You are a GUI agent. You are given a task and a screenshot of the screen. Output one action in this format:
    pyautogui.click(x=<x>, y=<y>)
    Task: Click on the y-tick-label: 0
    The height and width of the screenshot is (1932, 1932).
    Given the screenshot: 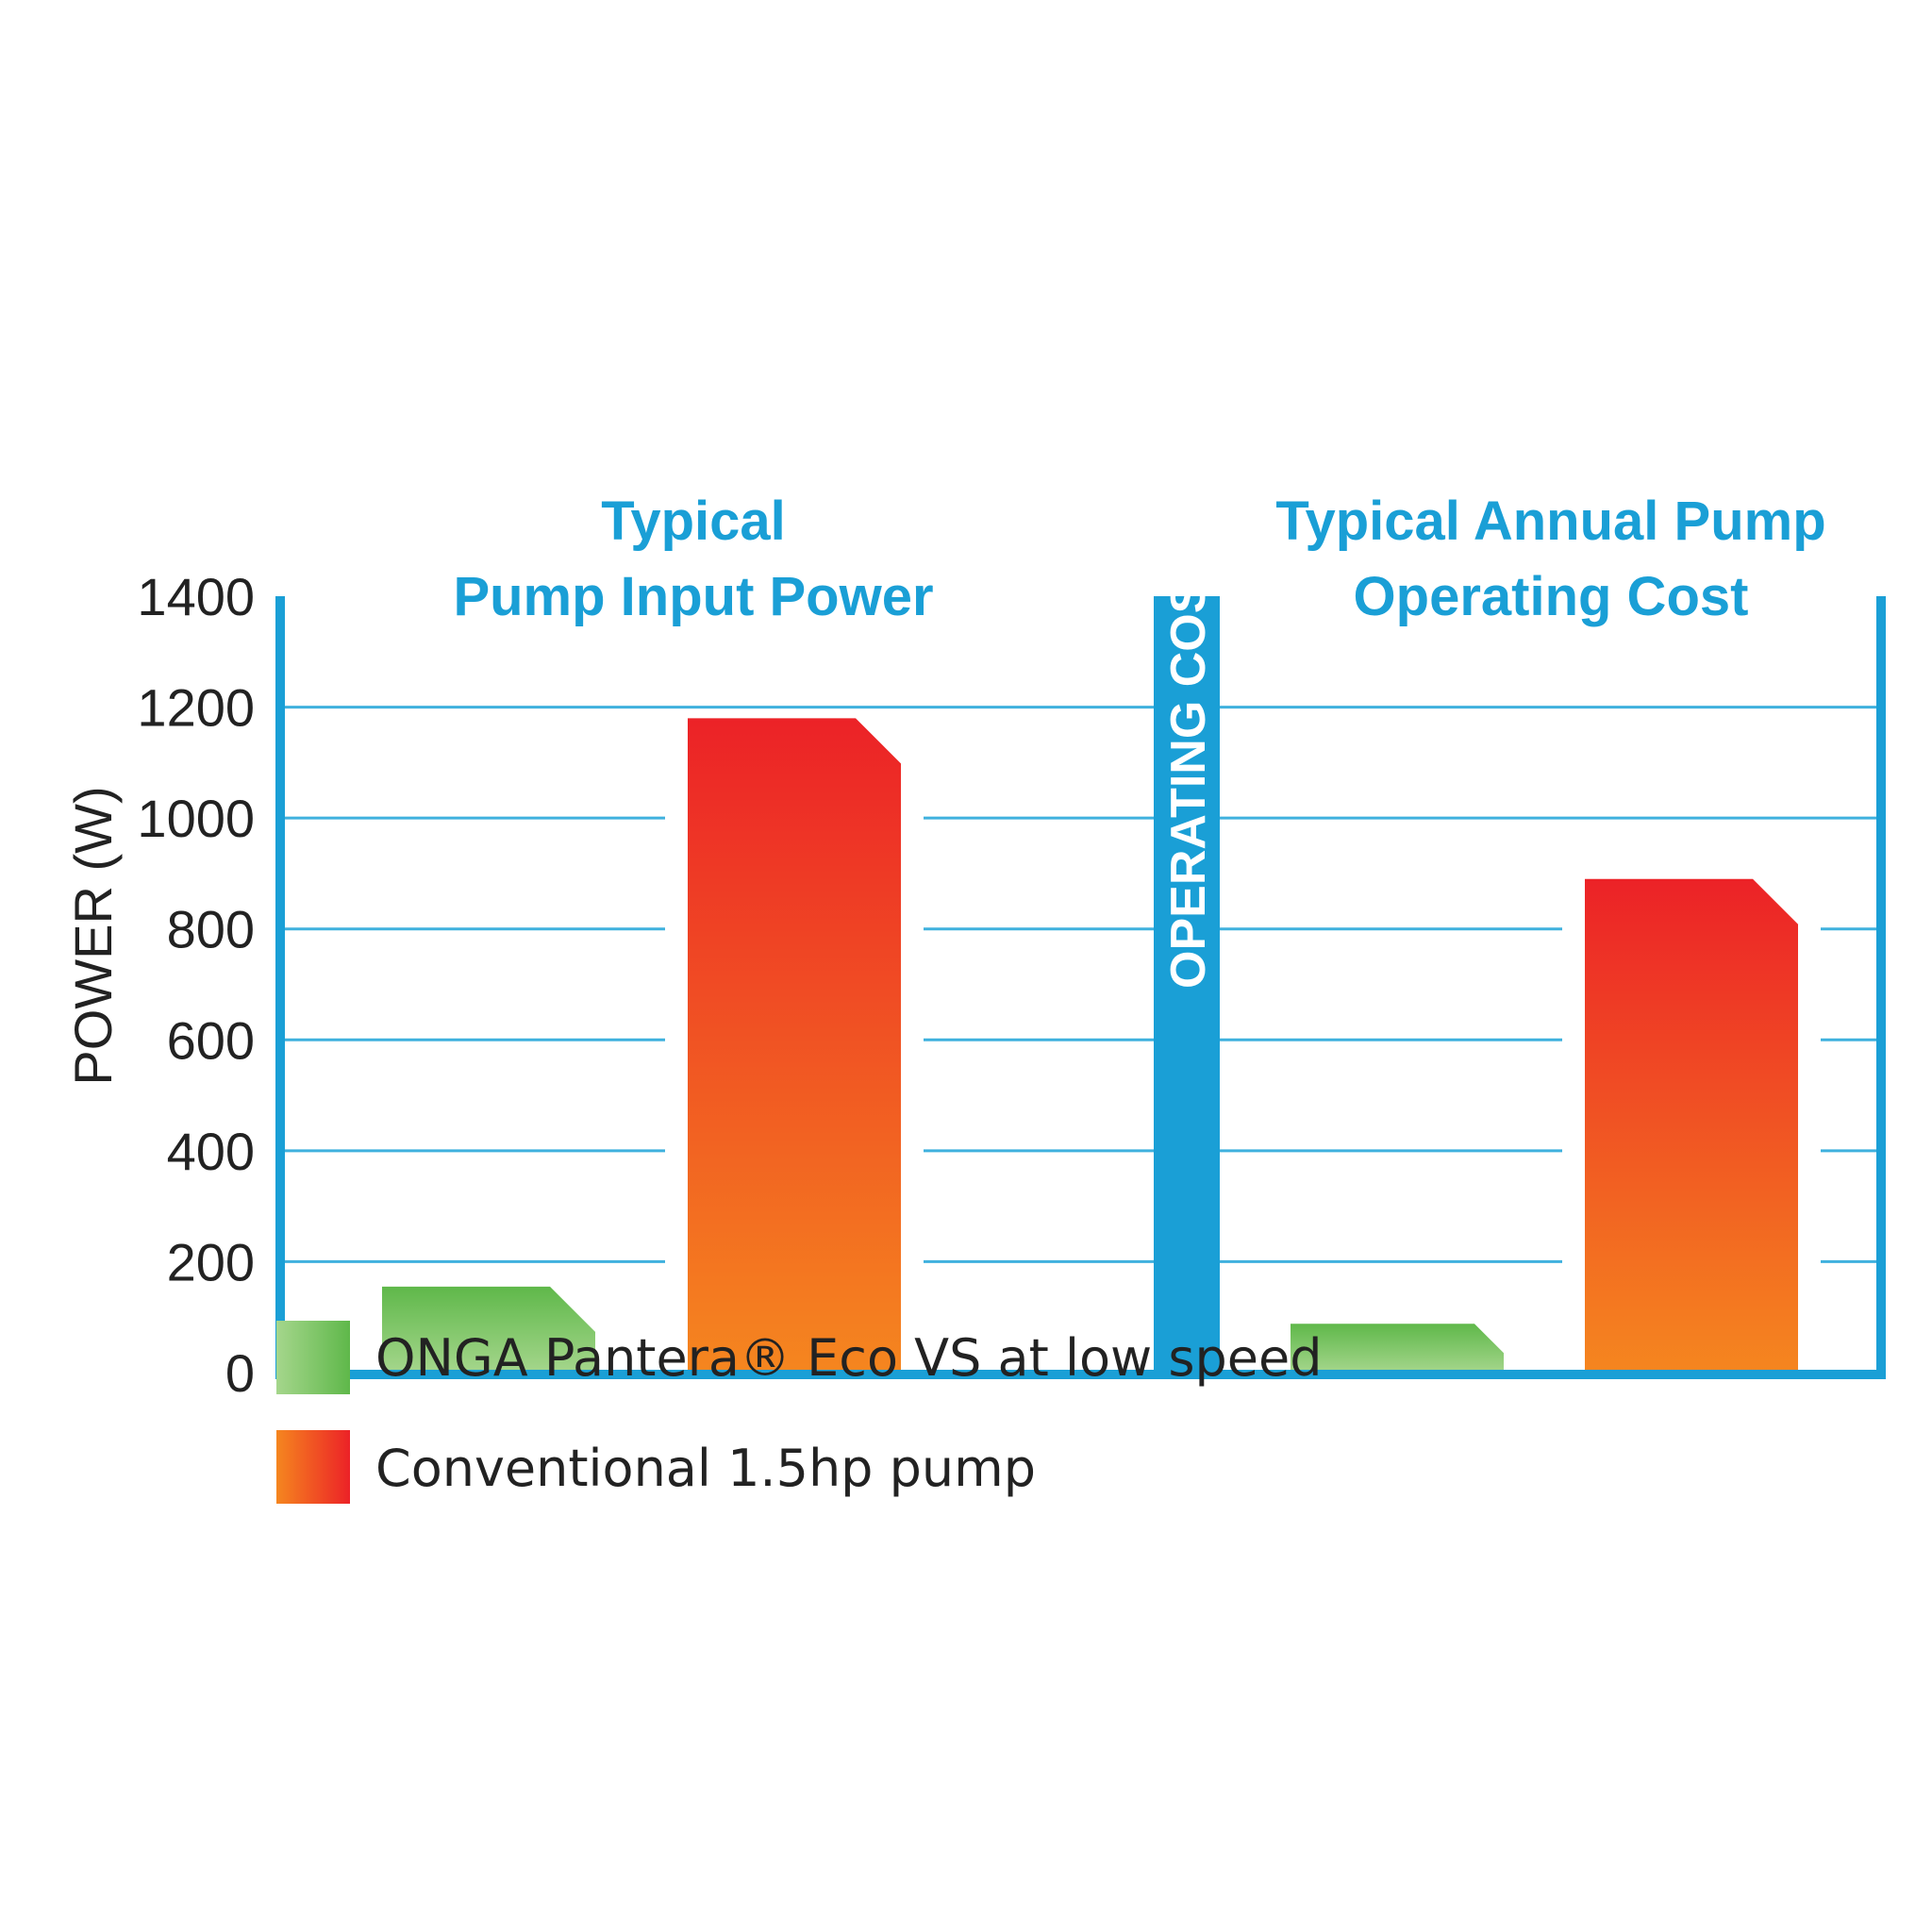 What is the action you would take?
    pyautogui.click(x=240, y=1373)
    